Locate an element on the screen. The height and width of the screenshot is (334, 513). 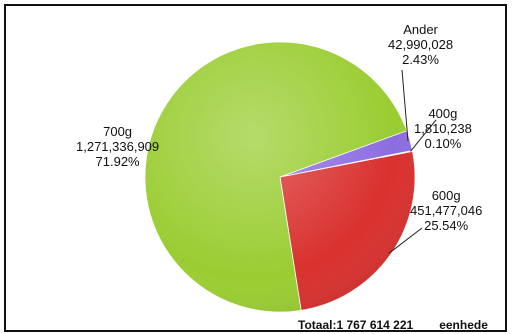
label-ander-percent: 2.43% is located at coordinates (420, 59).